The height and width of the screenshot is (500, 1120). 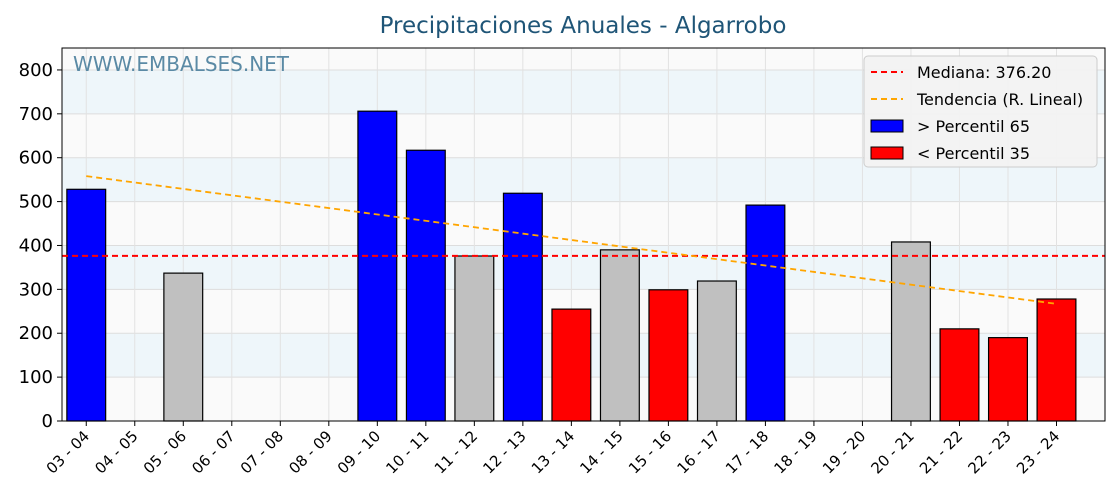 What do you see at coordinates (504, 452) in the screenshot?
I see `x-tick-label: 12 - 13` at bounding box center [504, 452].